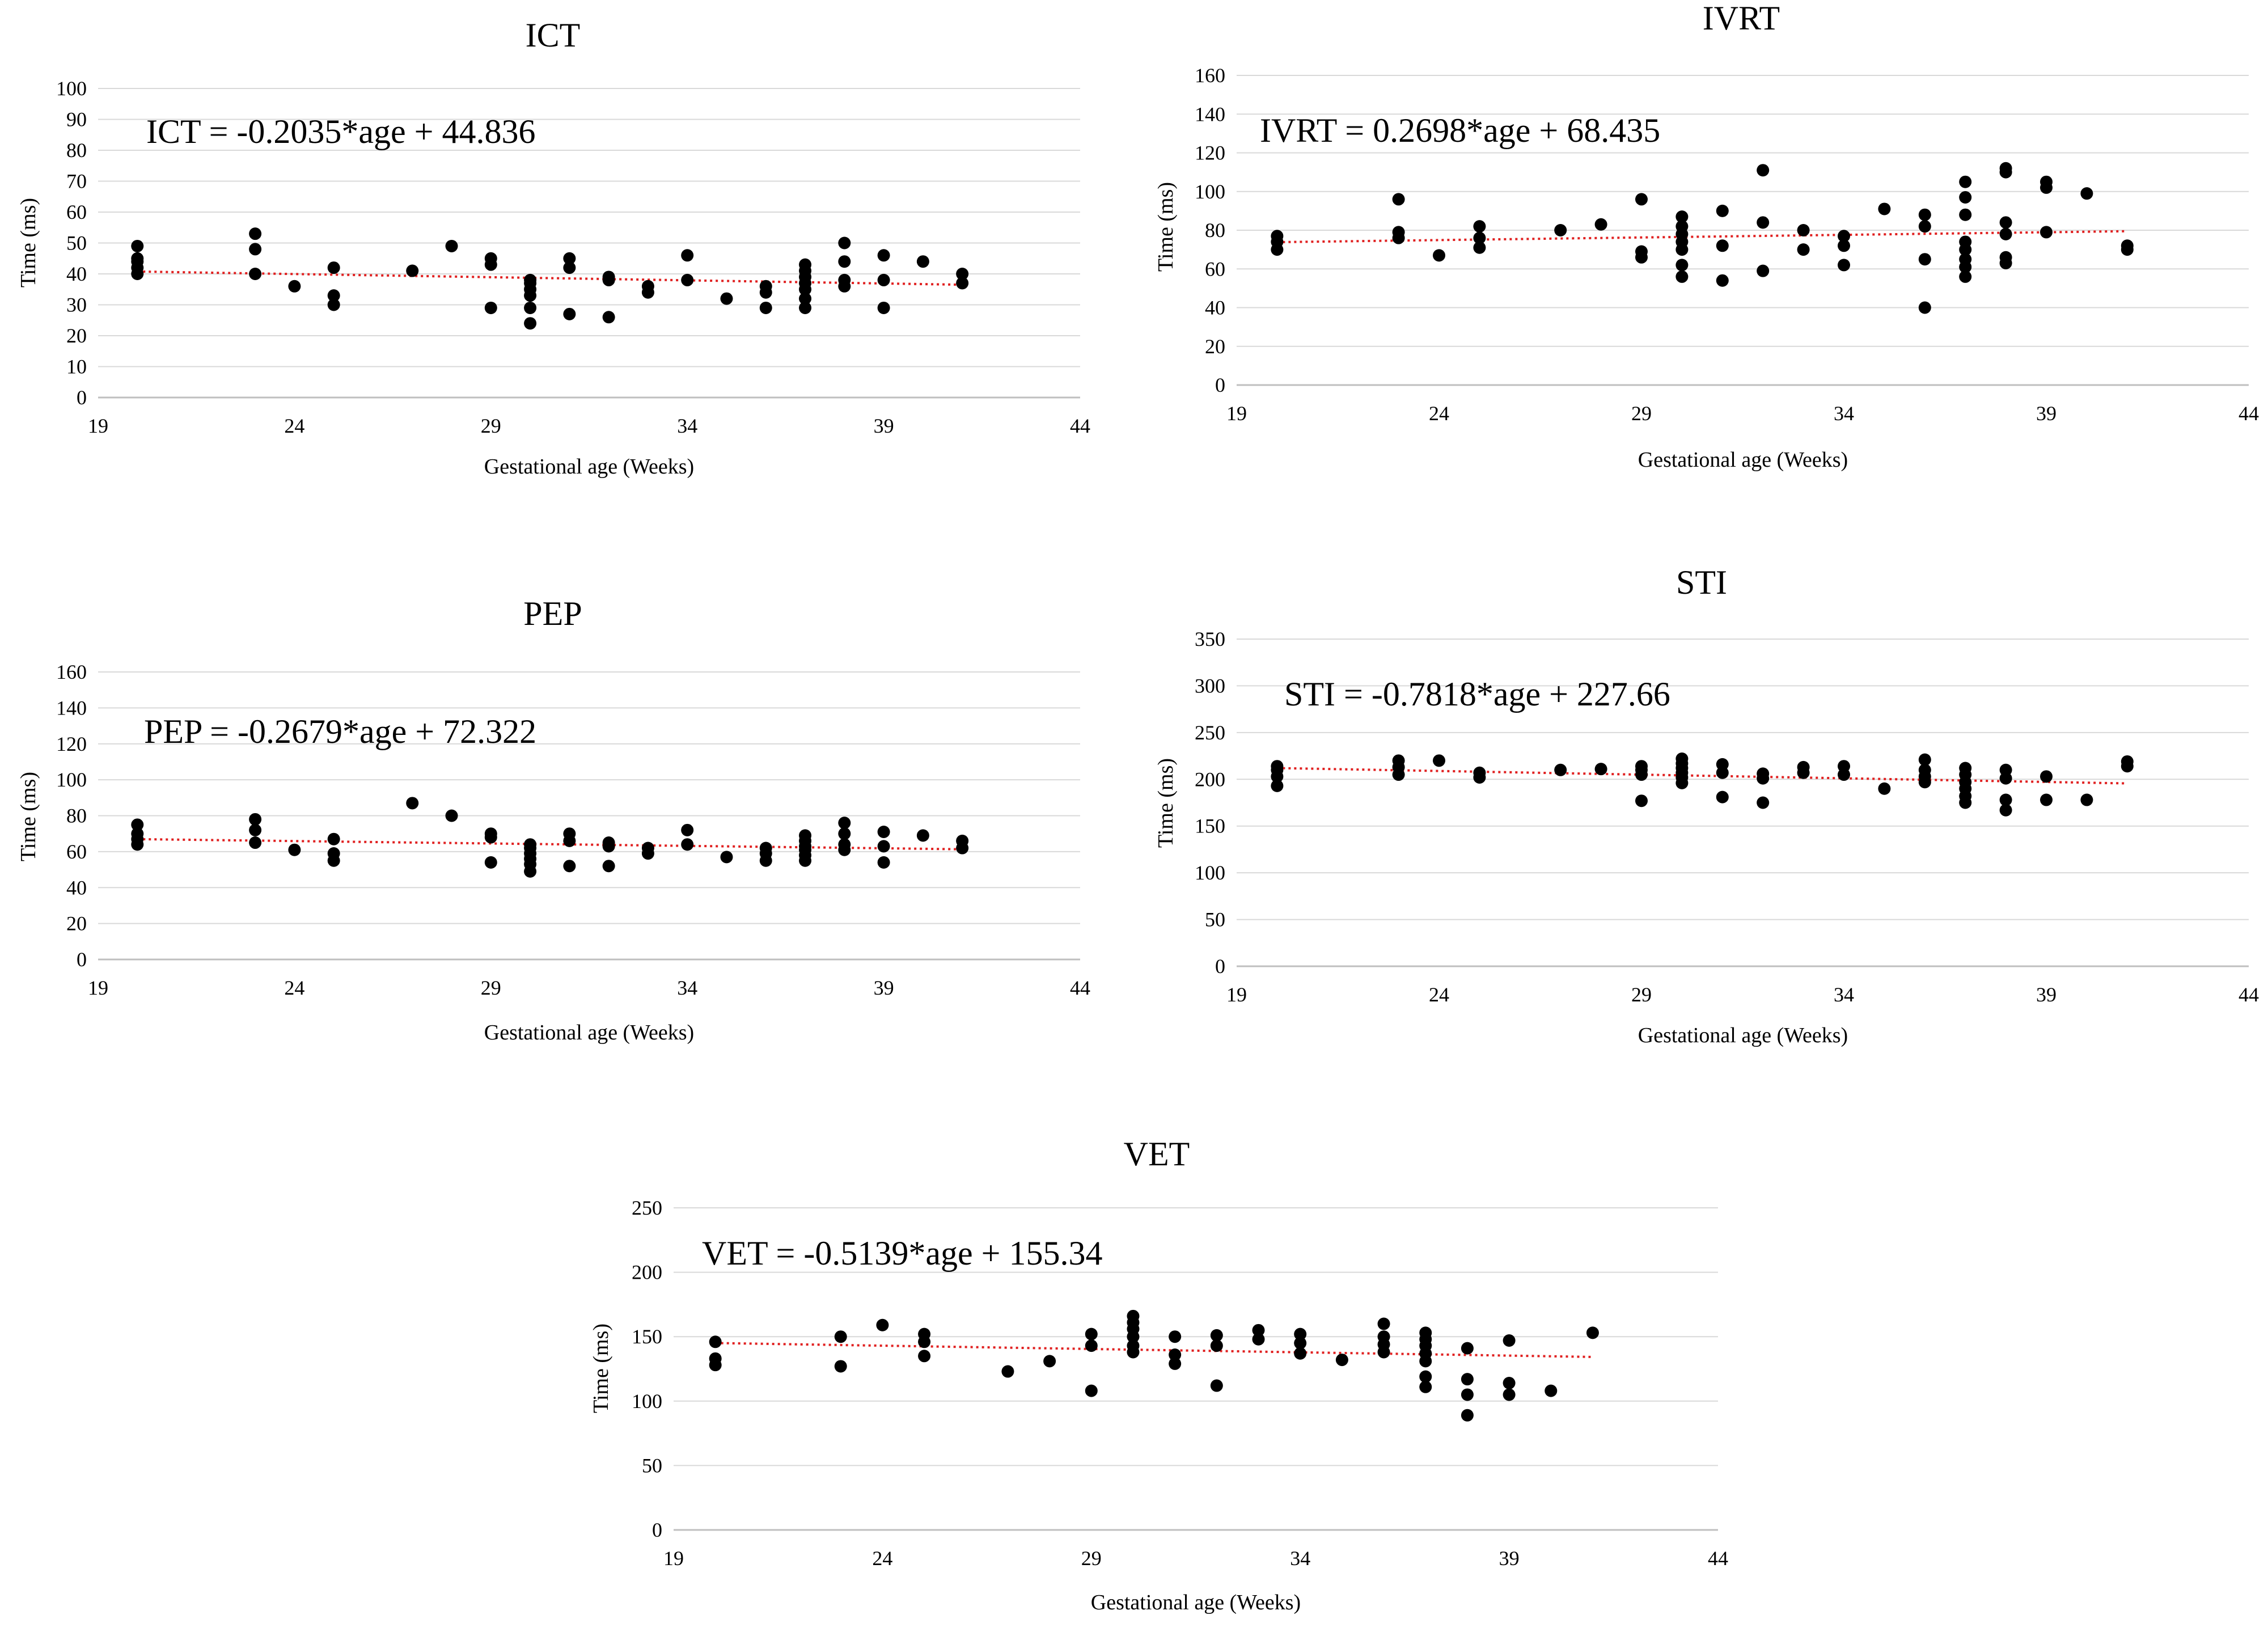 Image resolution: width=2268 pixels, height=1632 pixels. What do you see at coordinates (2249, 994) in the screenshot?
I see `sti-x-tick-label: 44` at bounding box center [2249, 994].